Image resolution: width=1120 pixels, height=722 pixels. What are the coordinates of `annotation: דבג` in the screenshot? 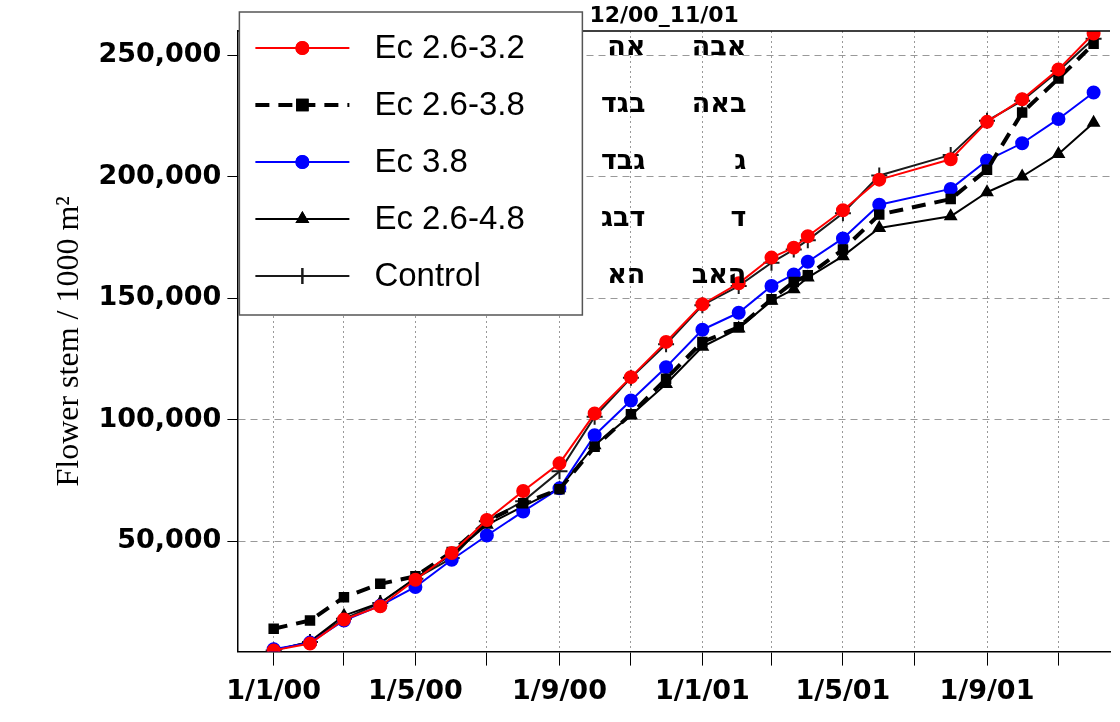 It's located at (623, 217).